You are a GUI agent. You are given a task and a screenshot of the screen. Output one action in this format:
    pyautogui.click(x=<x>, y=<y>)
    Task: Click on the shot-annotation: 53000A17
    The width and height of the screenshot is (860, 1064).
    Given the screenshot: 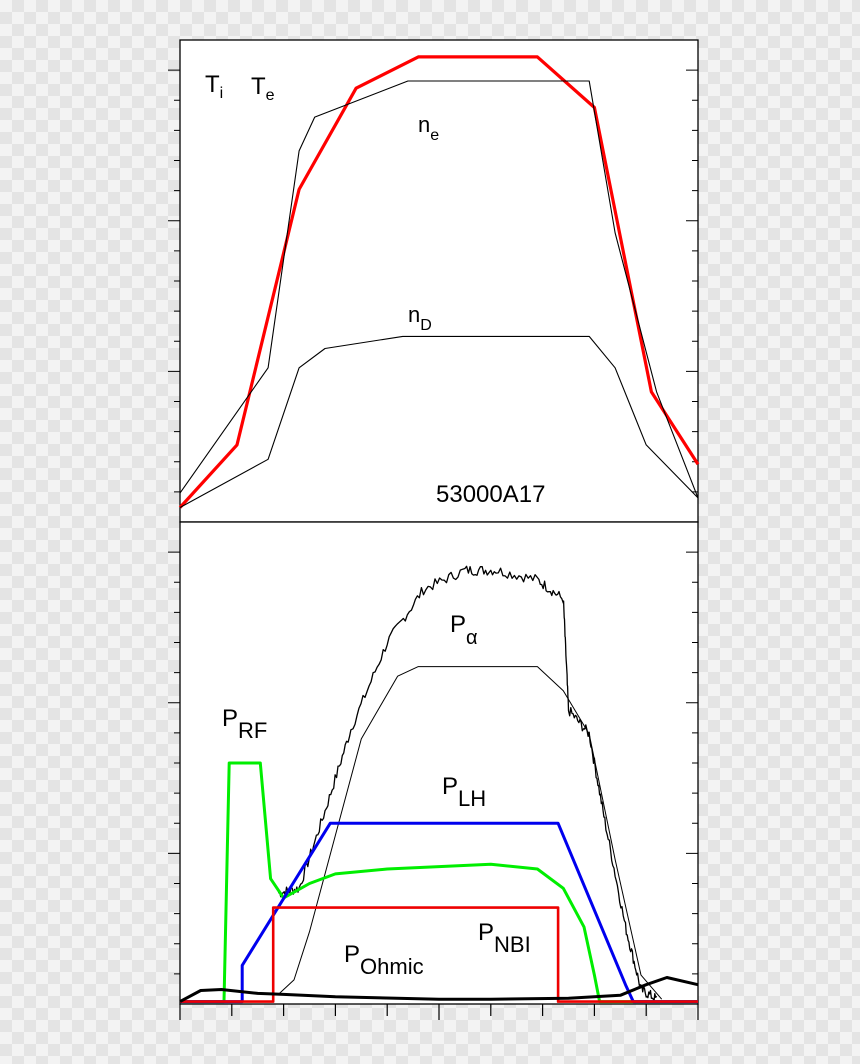 What is the action you would take?
    pyautogui.click(x=490, y=494)
    